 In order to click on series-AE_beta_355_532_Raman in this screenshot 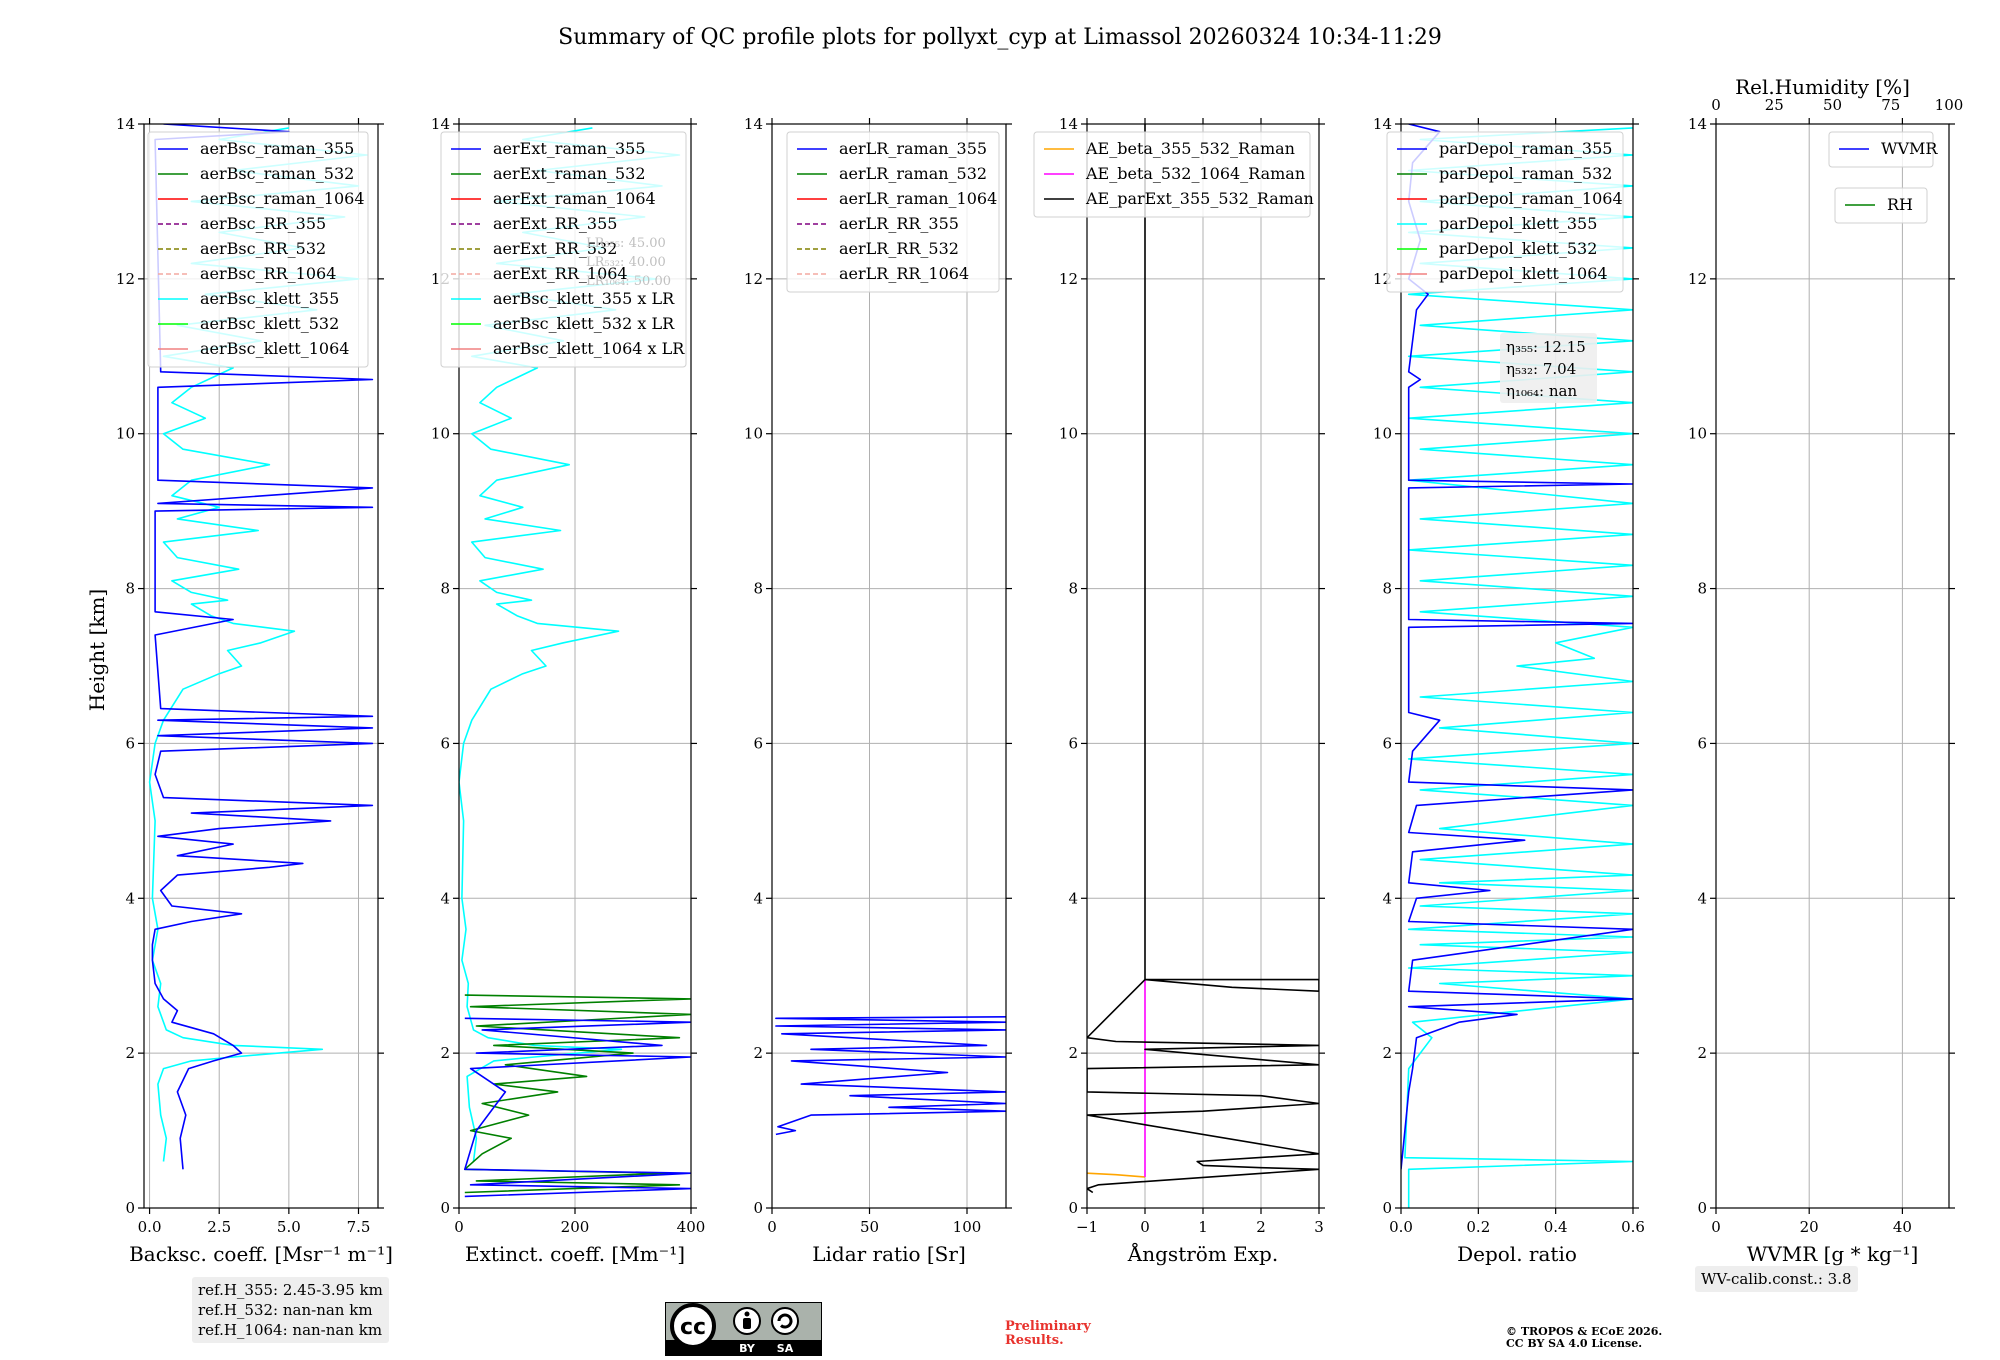, I will do `click(1116, 1175)`.